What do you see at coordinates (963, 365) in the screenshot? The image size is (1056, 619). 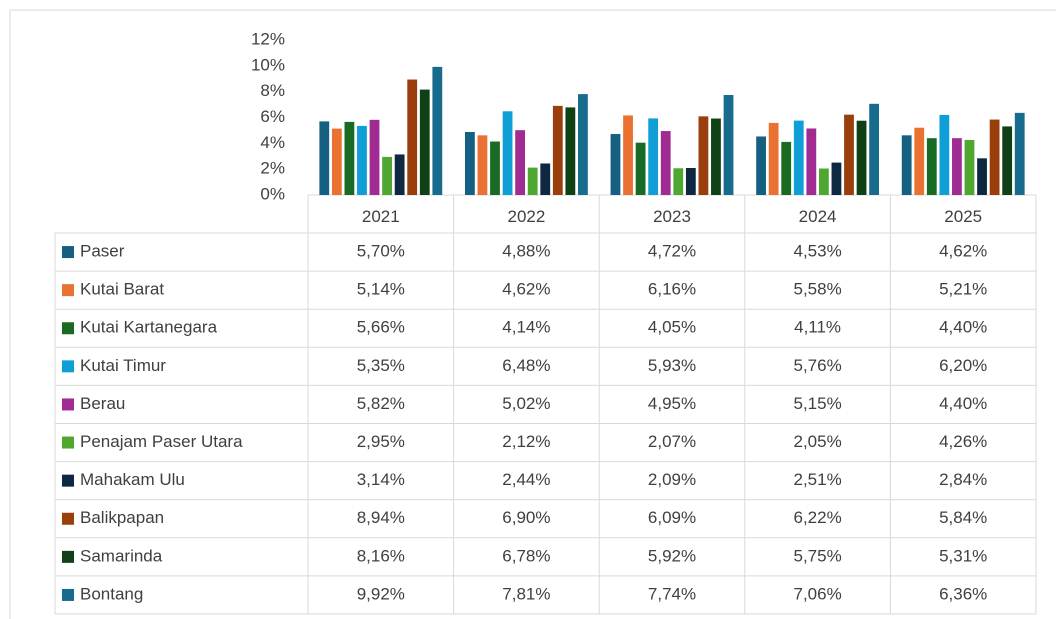 I see `table-cell: 6,20%` at bounding box center [963, 365].